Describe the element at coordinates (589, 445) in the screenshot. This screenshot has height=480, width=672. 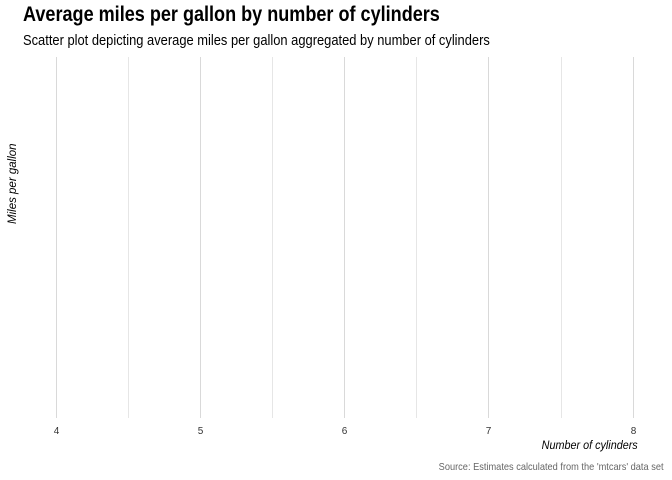
I see `x-axis-title: Number of cylinders` at that location.